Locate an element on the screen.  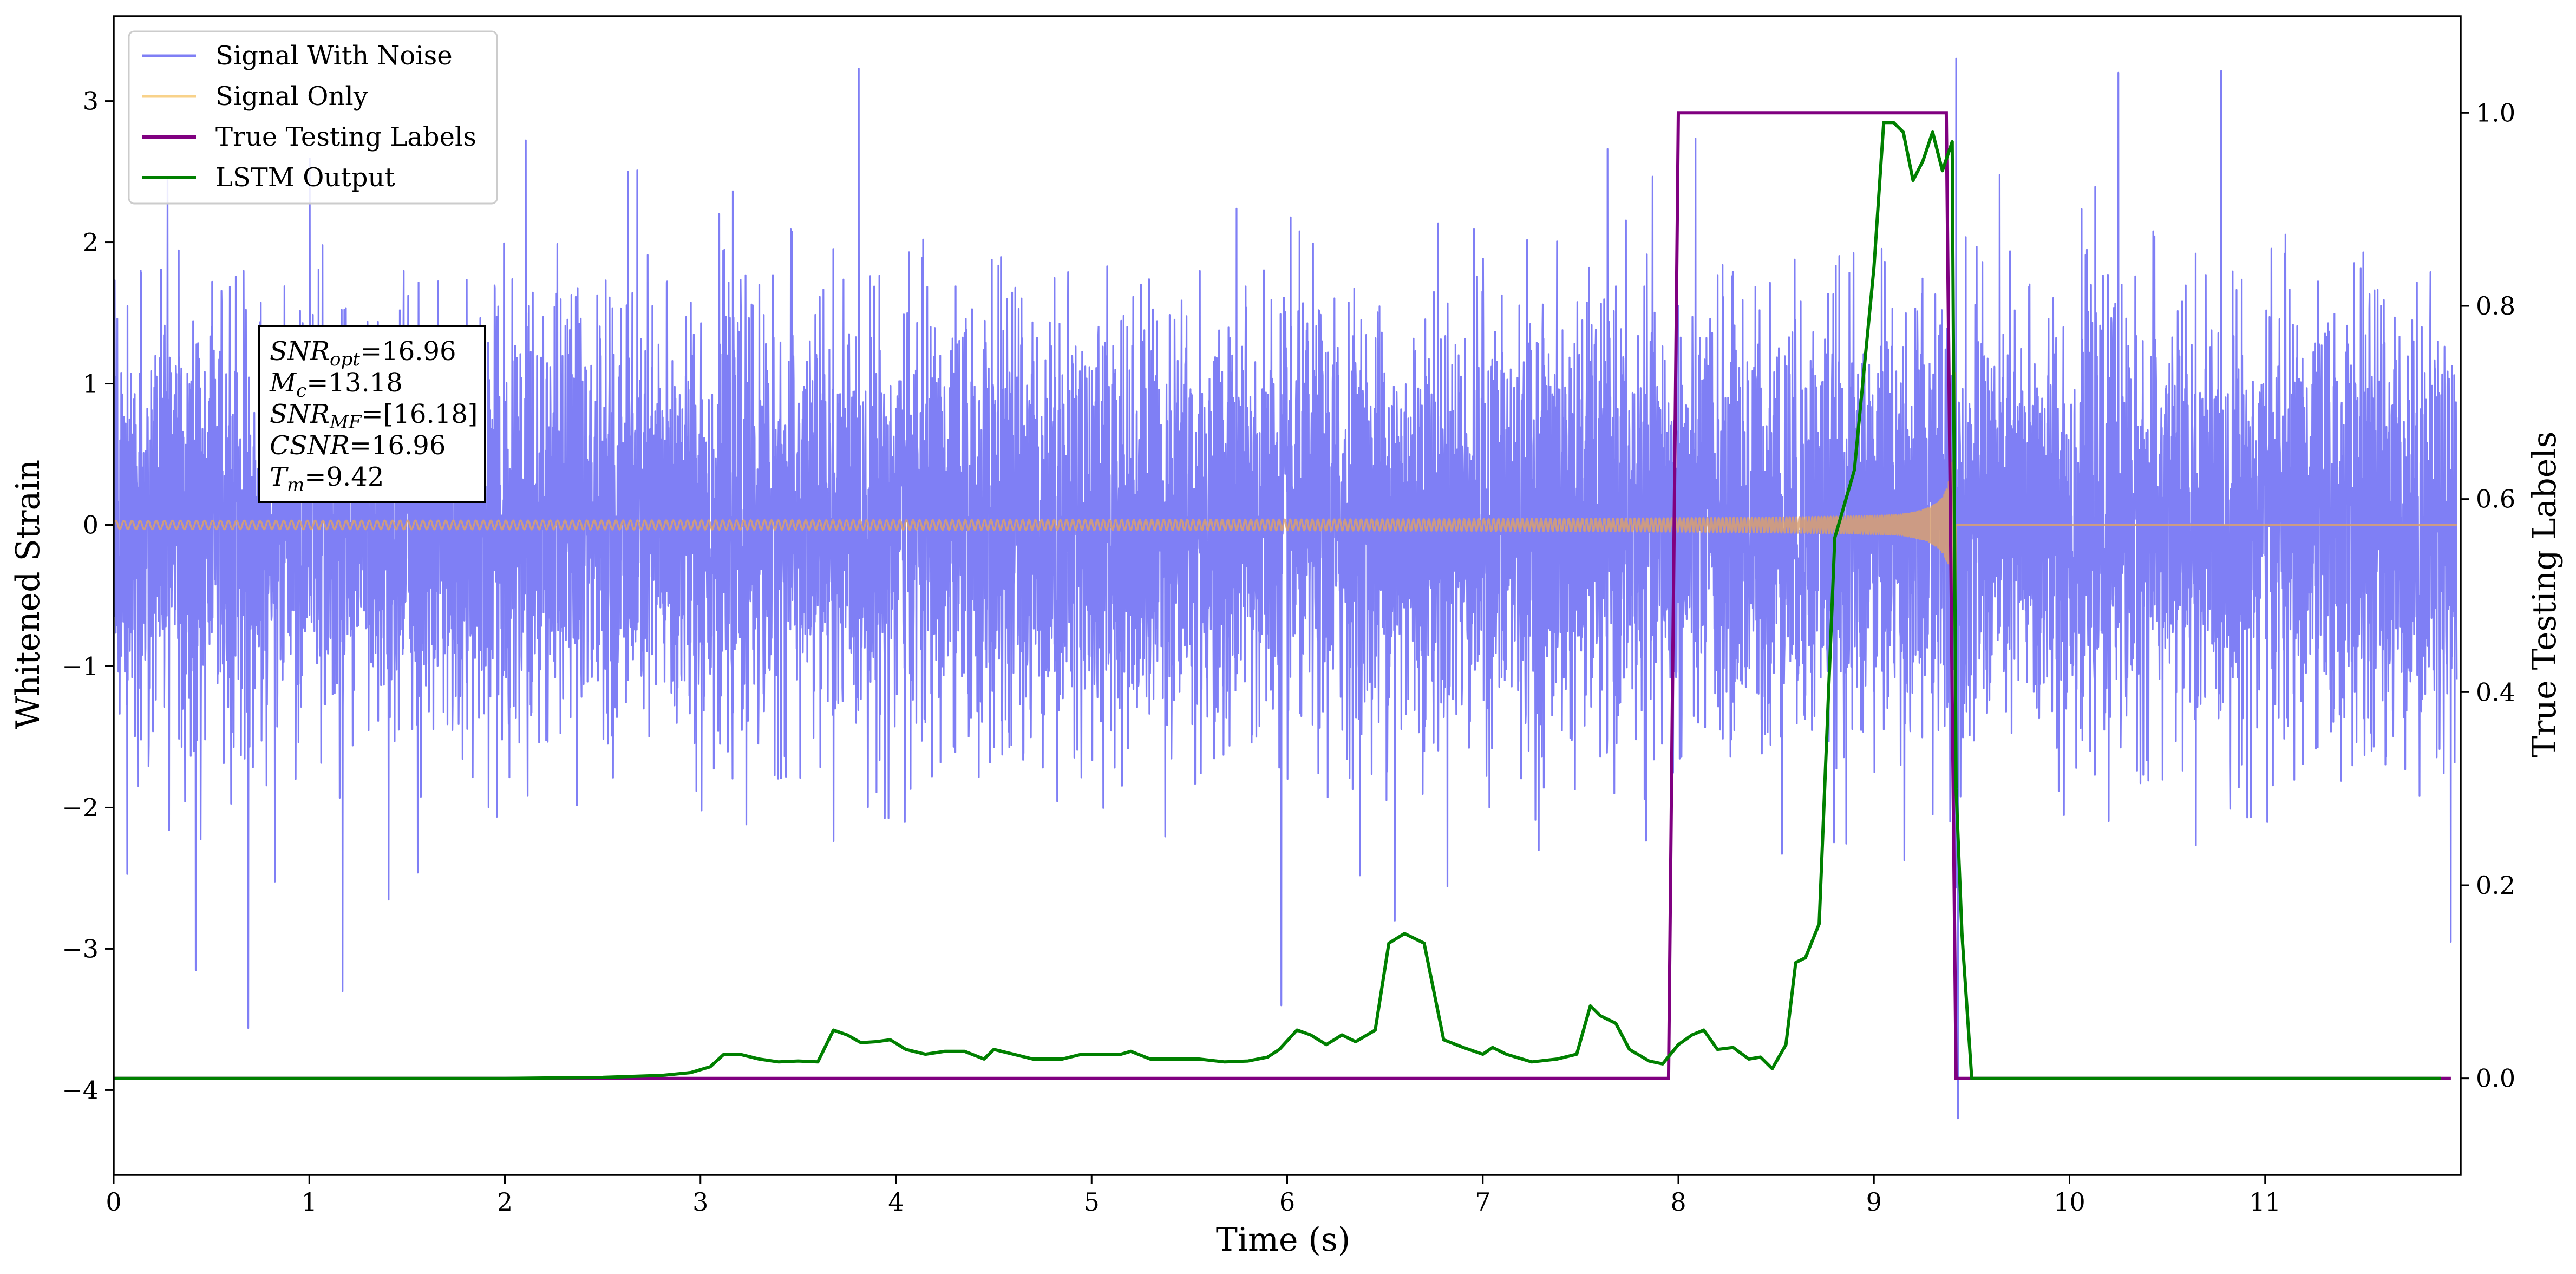
y-left-tick-label: 1 is located at coordinates (91, 383).